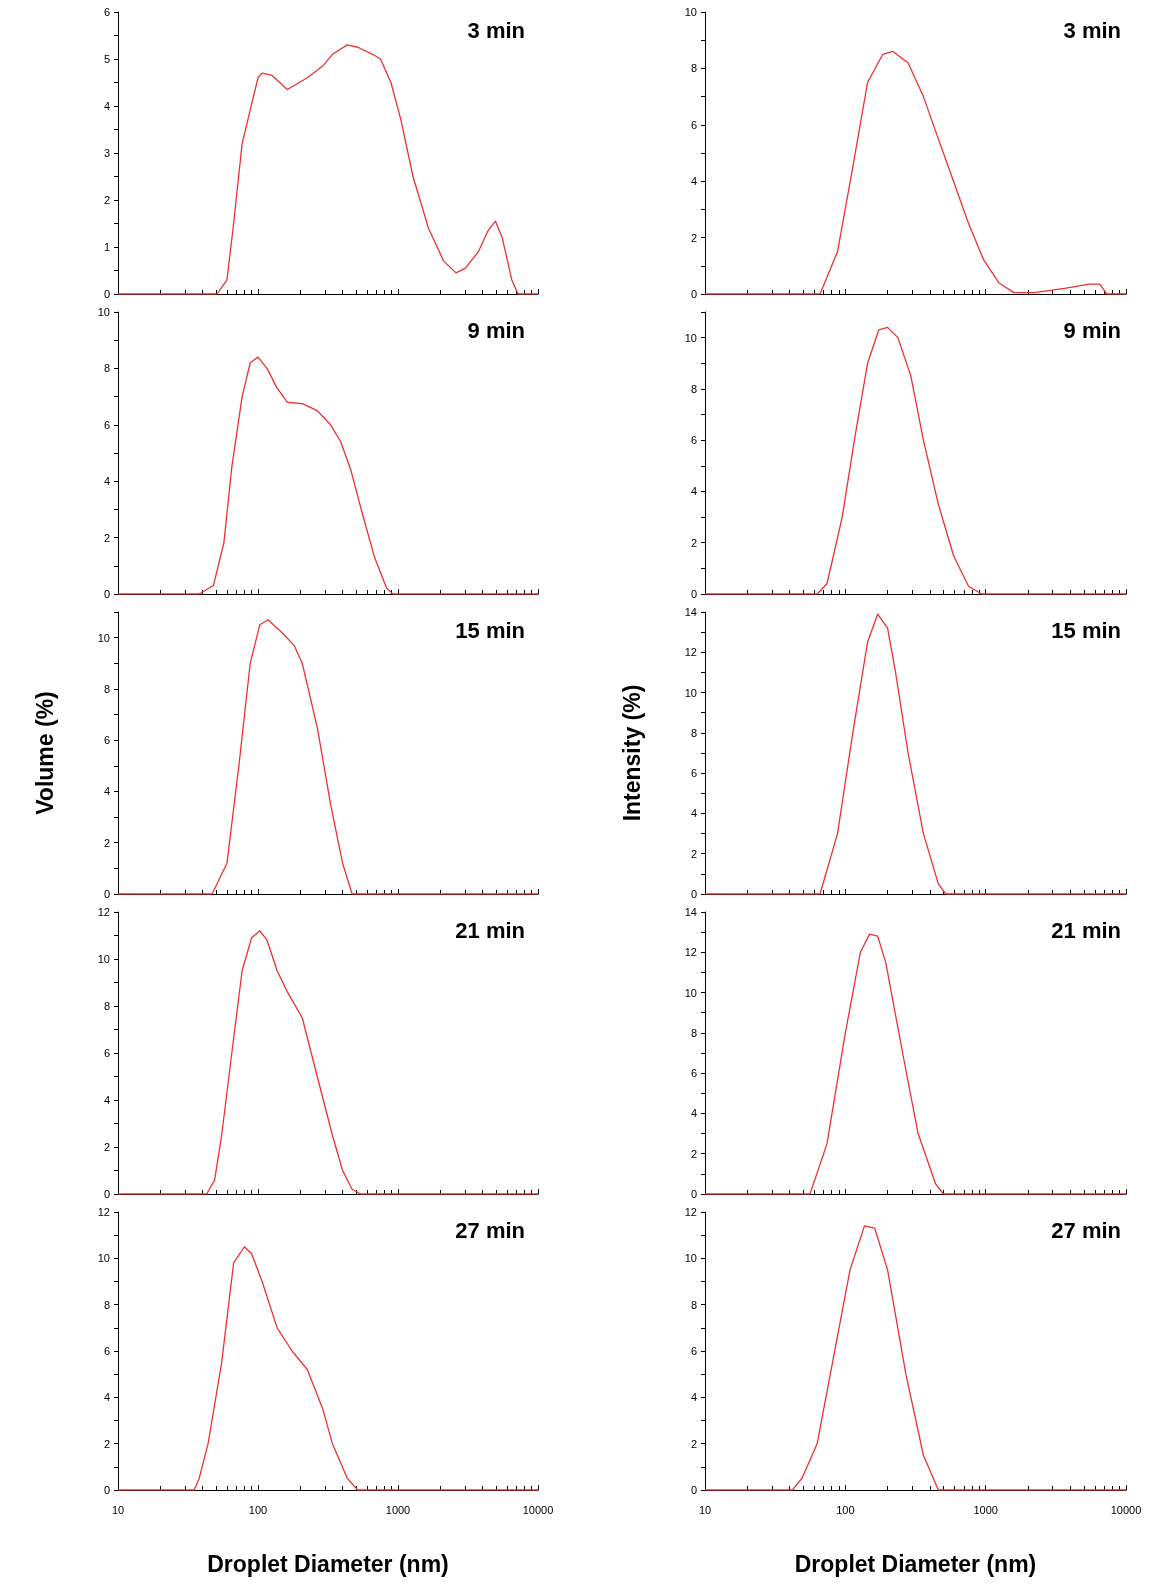 This screenshot has width=1166, height=1595. I want to click on y-axis-title: Volume (%), so click(44, 753).